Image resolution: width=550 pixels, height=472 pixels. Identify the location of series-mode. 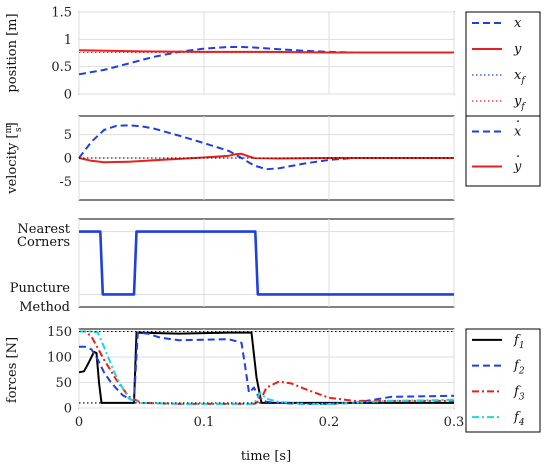
(266, 263).